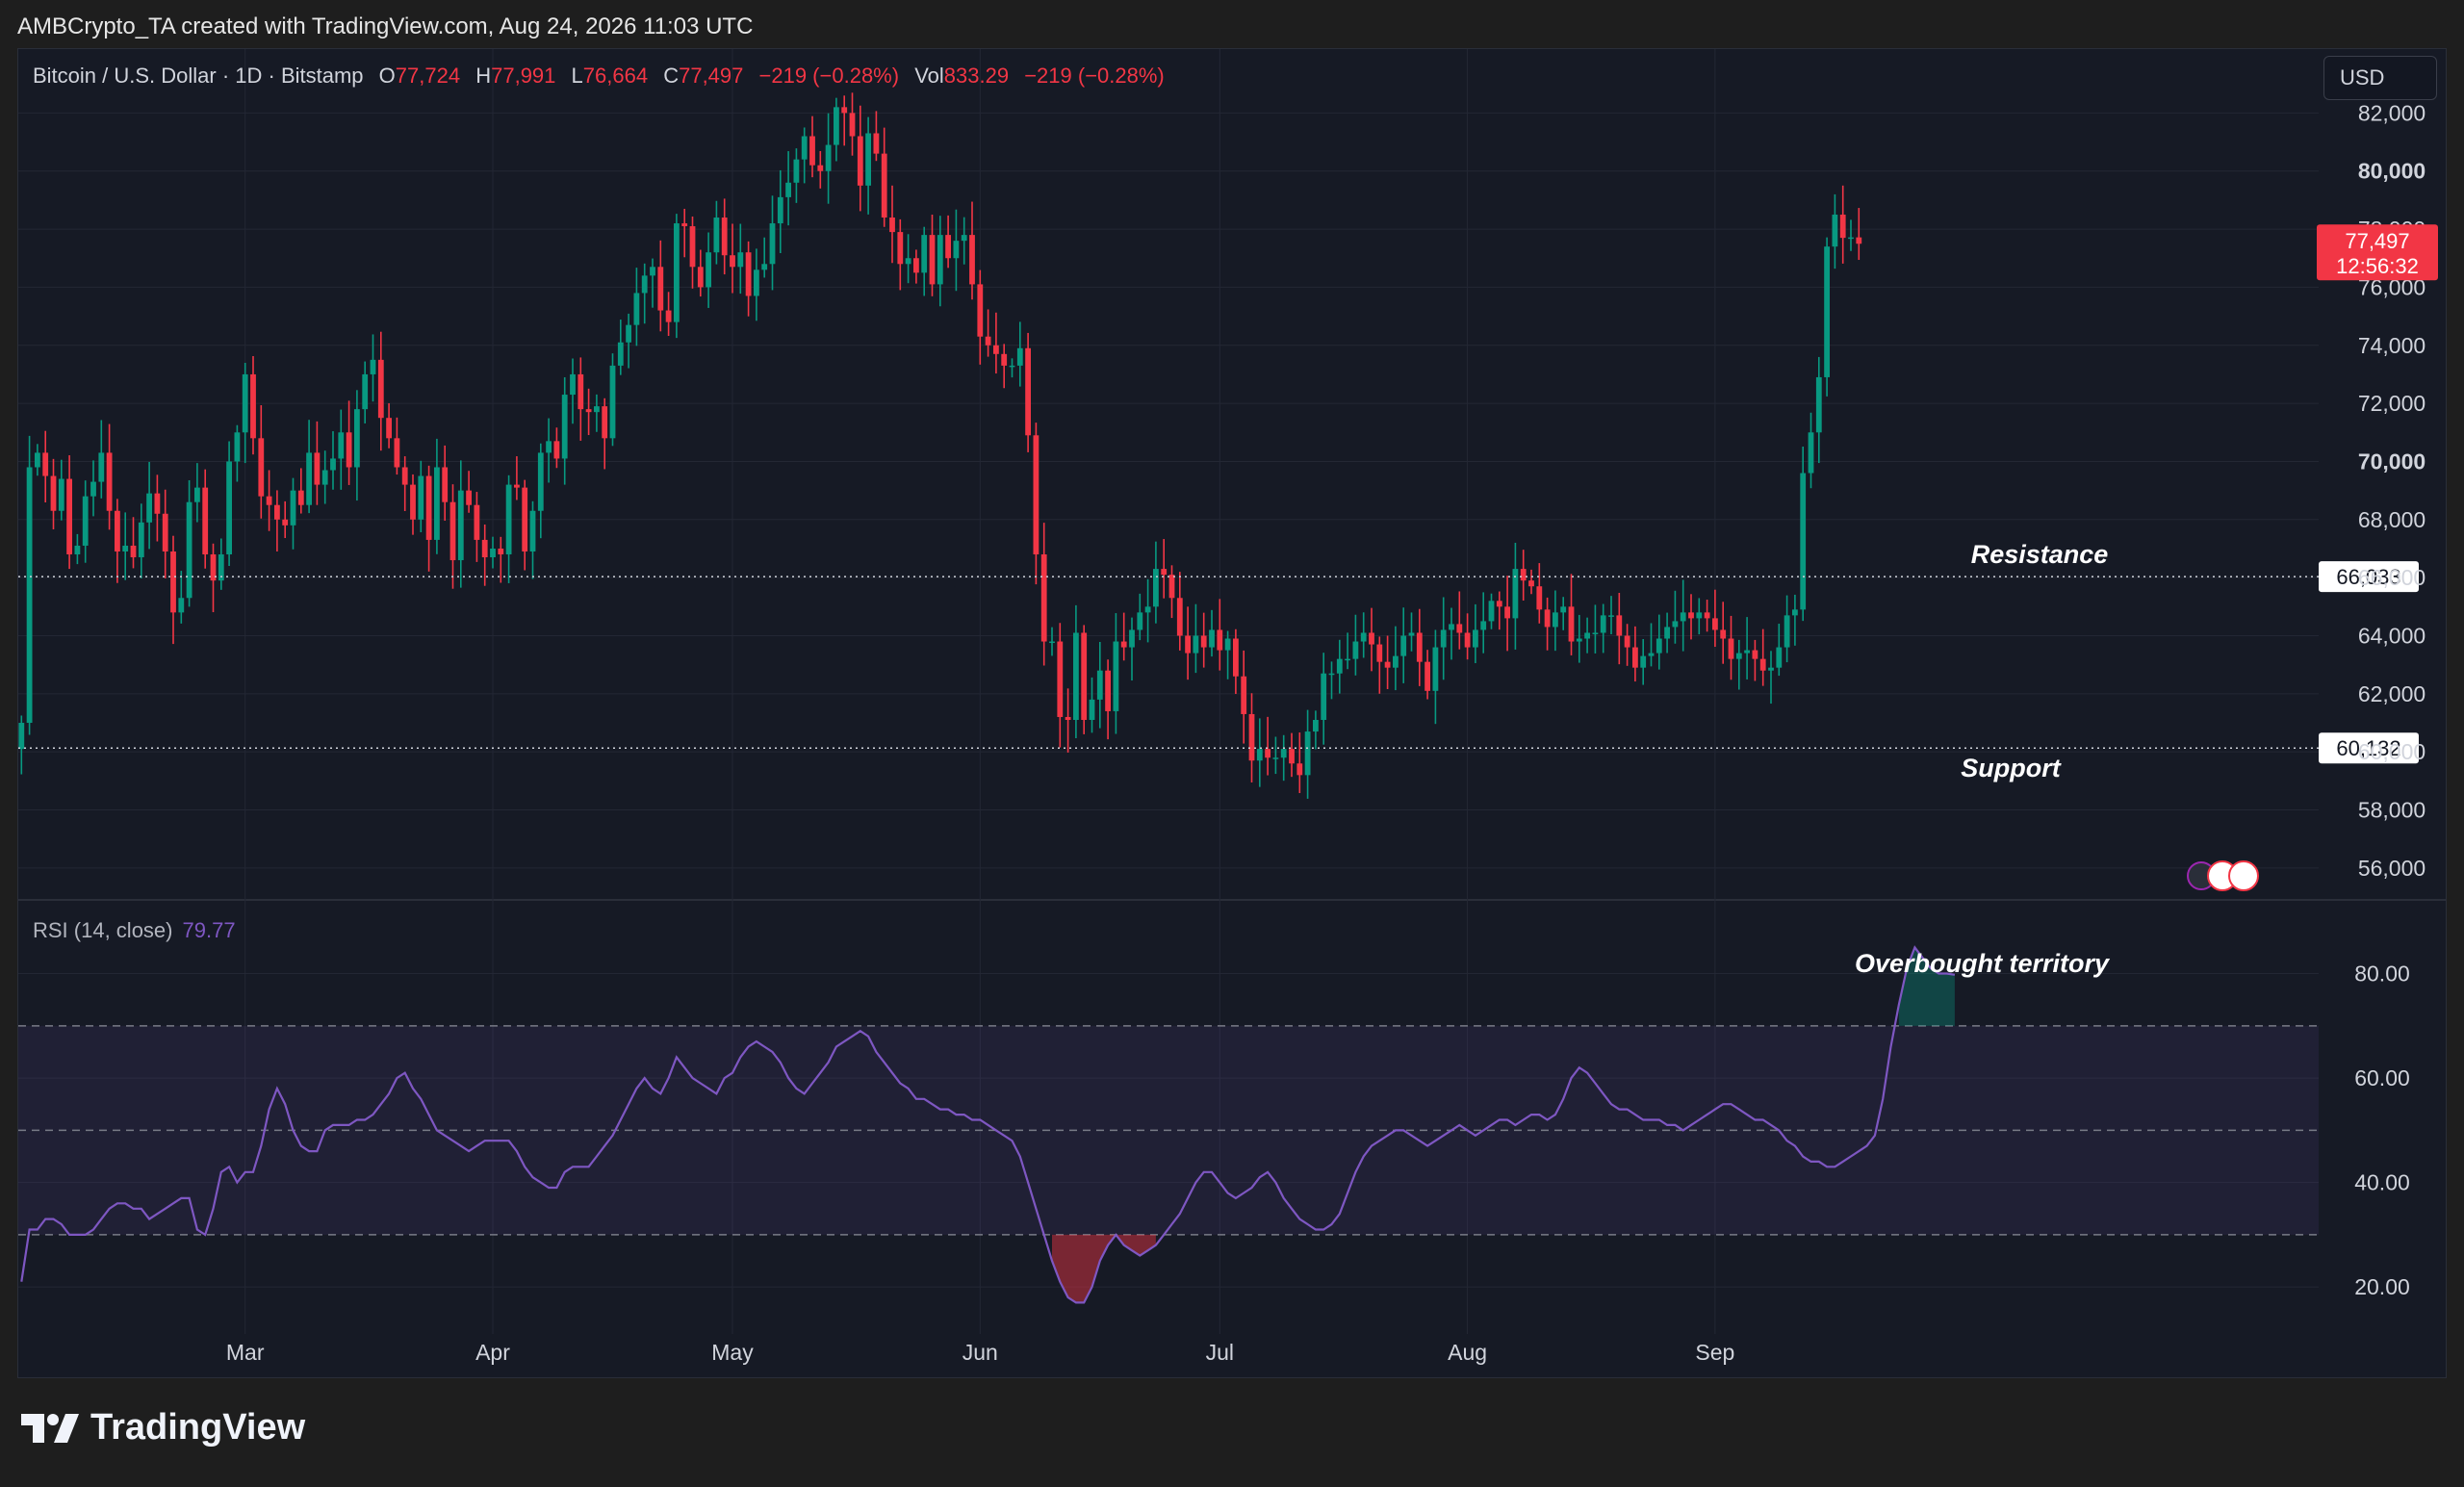 The height and width of the screenshot is (1487, 2464). I want to click on level-tag, so click(2369, 748).